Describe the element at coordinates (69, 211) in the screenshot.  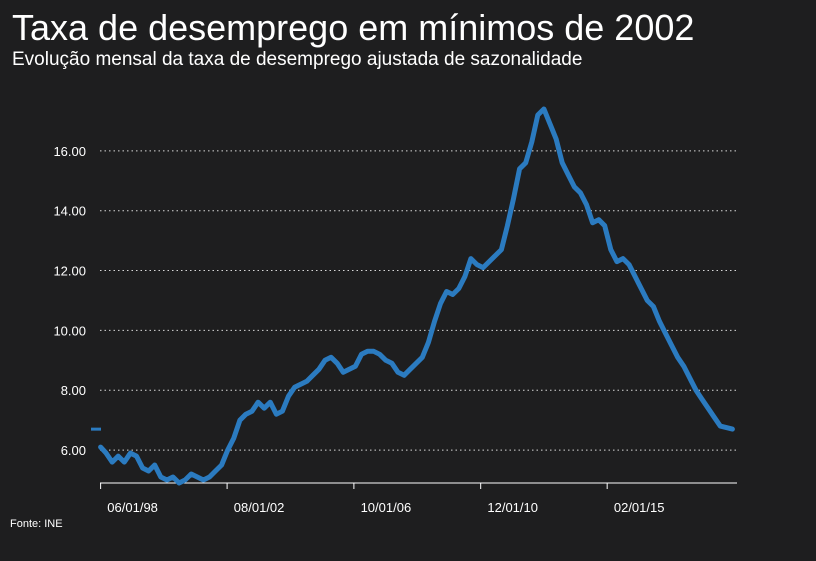
I see `y-tick-label: 14.00` at that location.